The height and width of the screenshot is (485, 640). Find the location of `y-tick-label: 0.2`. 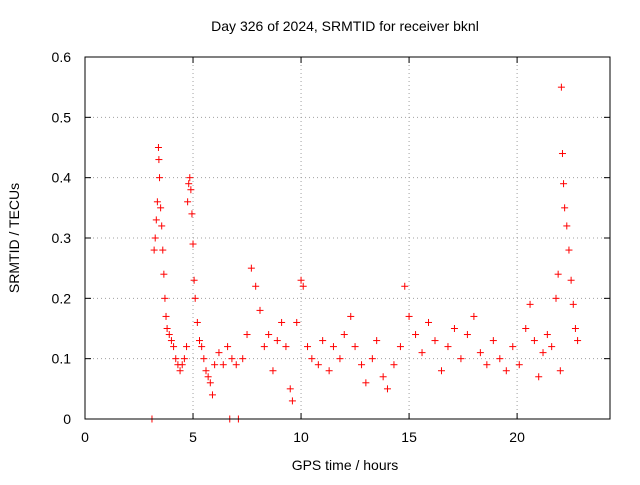

y-tick-label: 0.2 is located at coordinates (62, 298).